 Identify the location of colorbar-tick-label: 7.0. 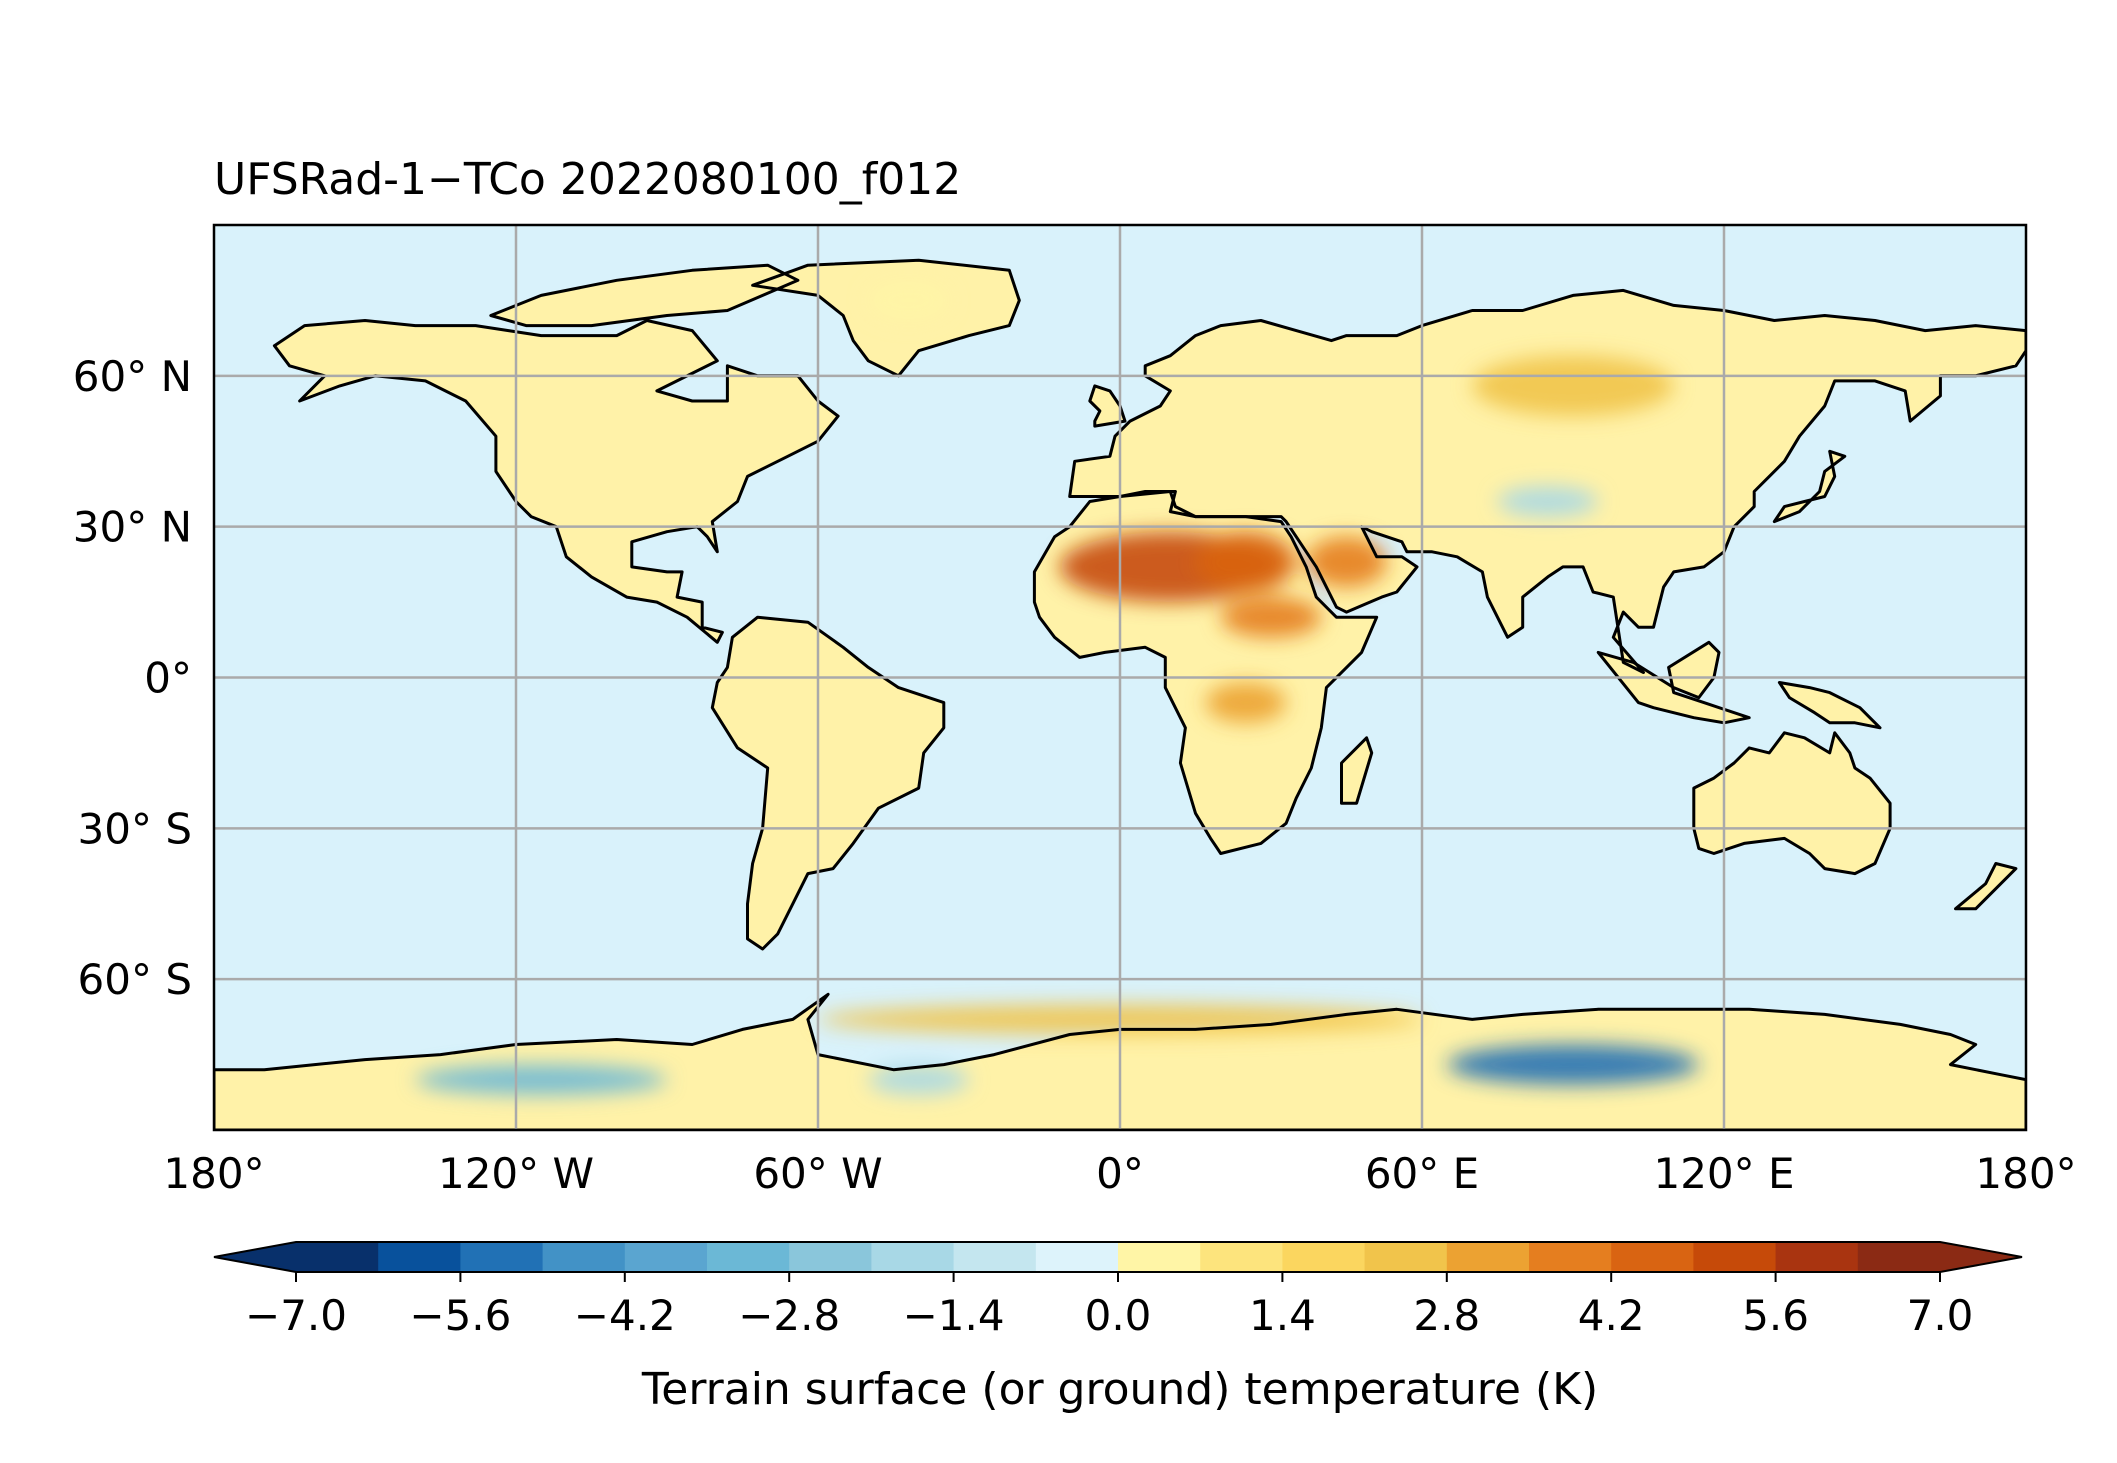
(1940, 1315).